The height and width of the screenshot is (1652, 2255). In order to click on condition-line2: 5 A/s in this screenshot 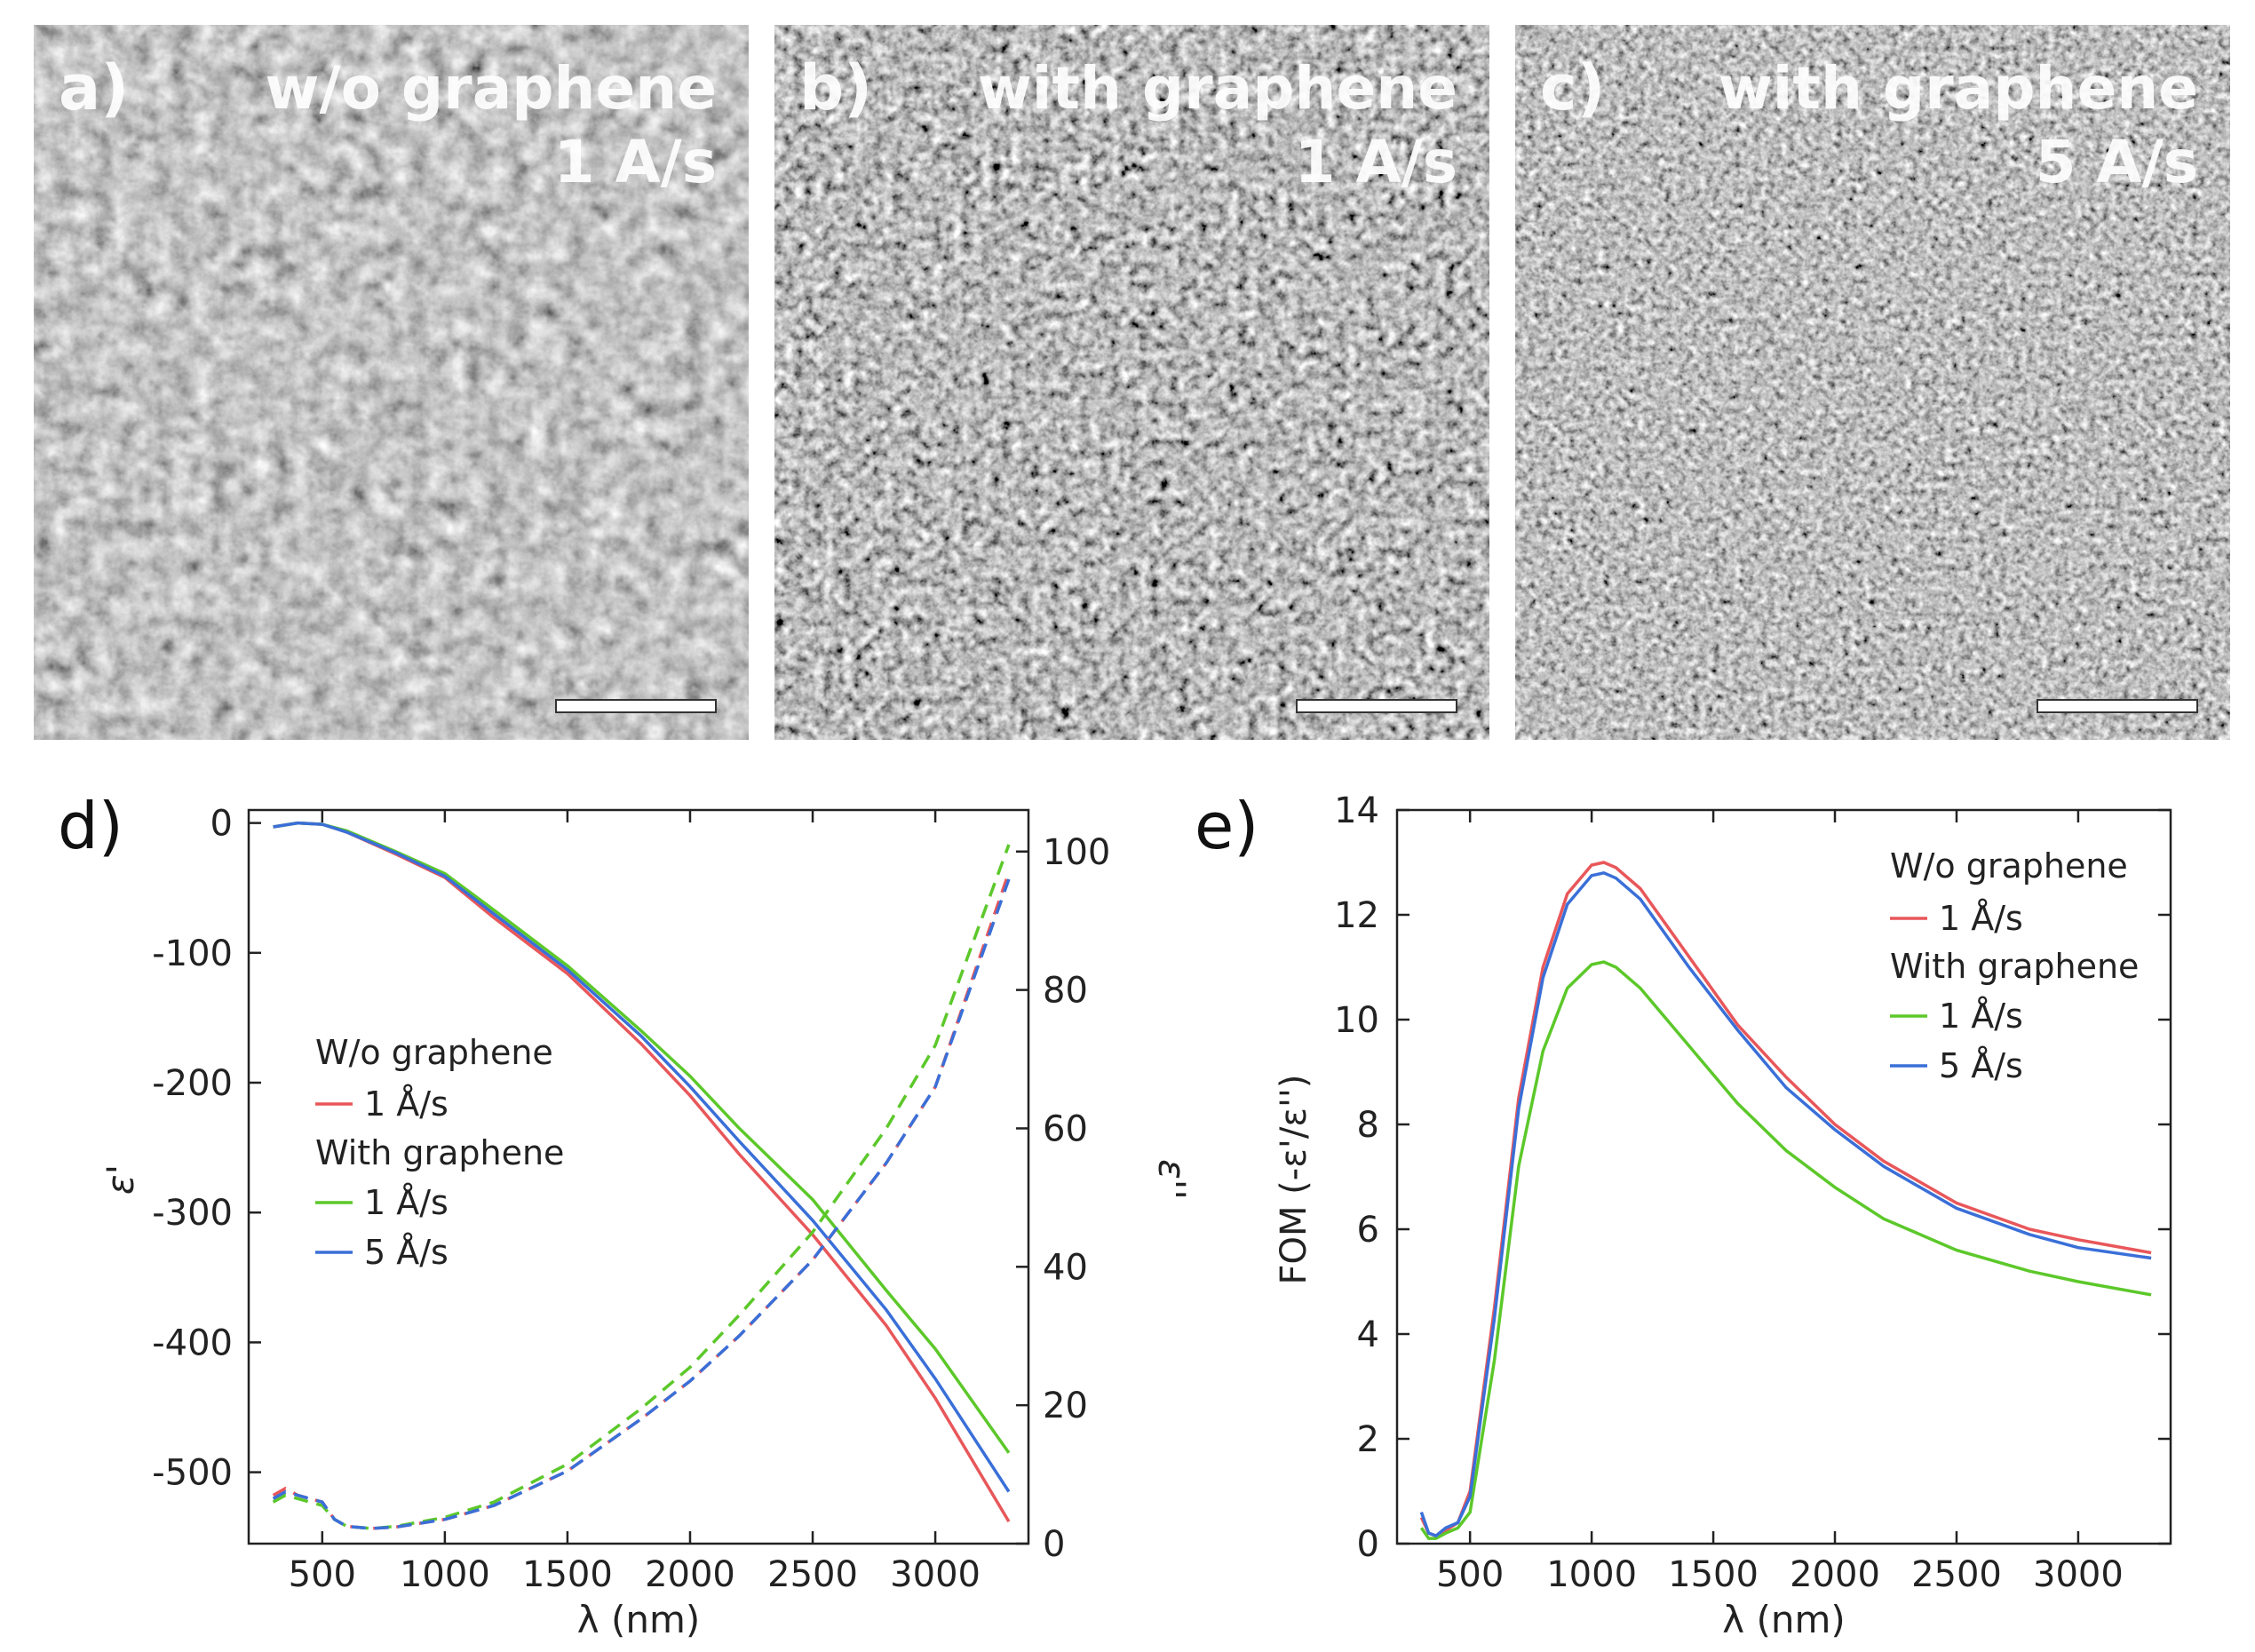, I will do `click(2116, 162)`.